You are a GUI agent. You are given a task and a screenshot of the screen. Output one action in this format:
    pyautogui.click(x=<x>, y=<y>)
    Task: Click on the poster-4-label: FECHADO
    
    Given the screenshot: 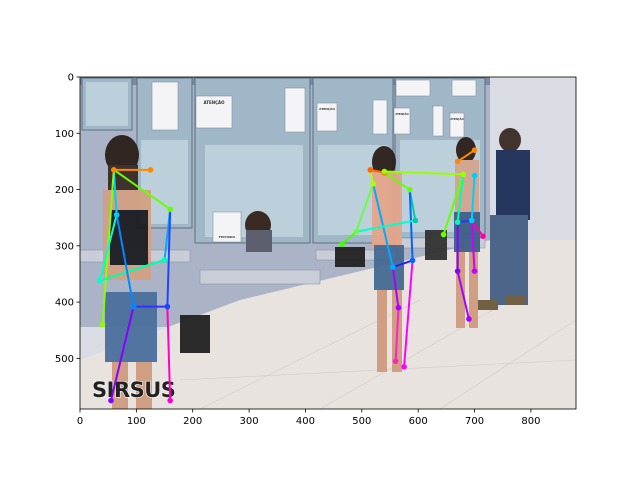 What is the action you would take?
    pyautogui.click(x=227, y=237)
    